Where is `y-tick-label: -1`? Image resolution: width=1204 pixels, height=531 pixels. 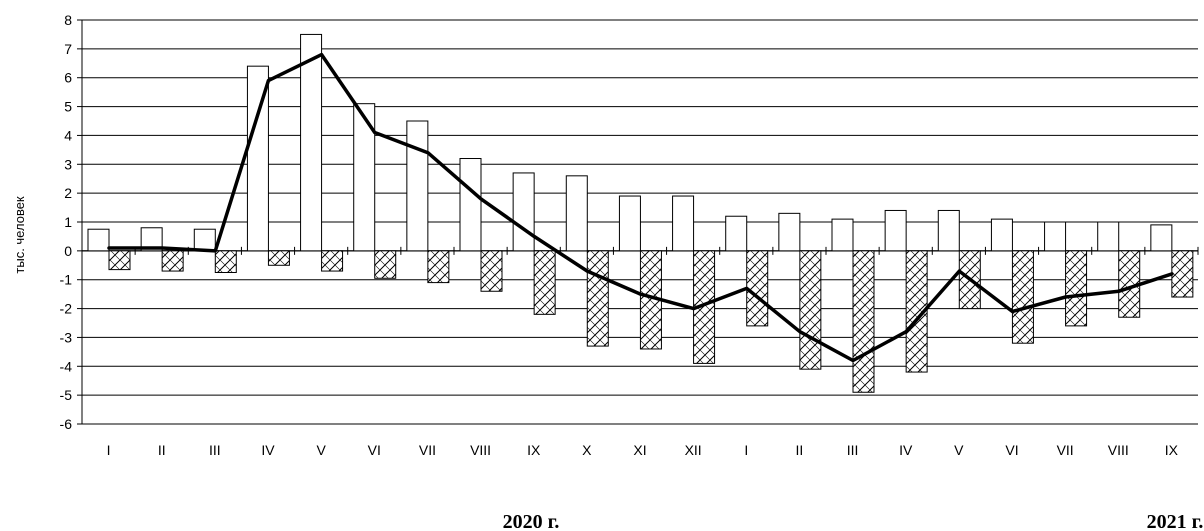 y-tick-label: -1 is located at coordinates (66, 280).